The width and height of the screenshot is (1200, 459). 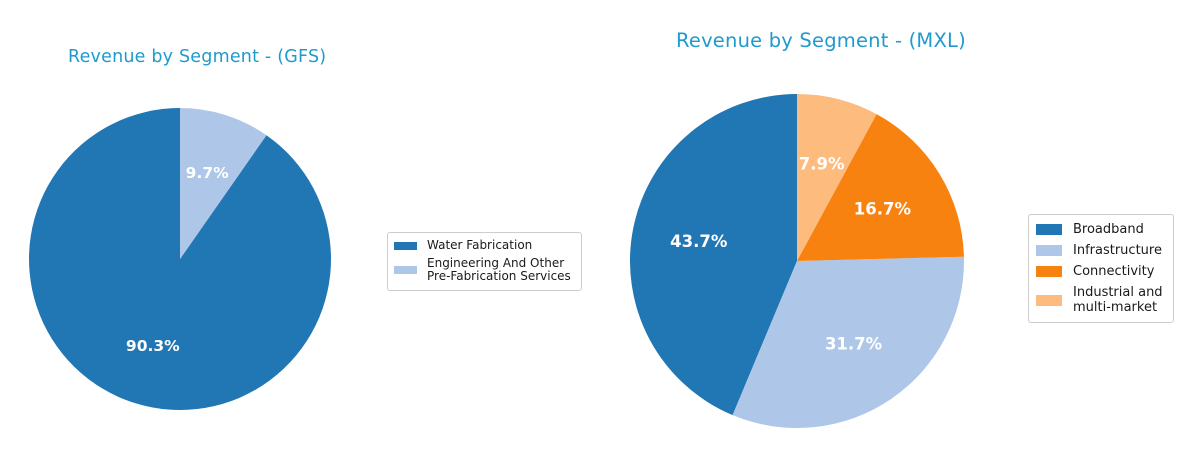 I want to click on pie-slice-label: 90.3%, so click(x=153, y=346).